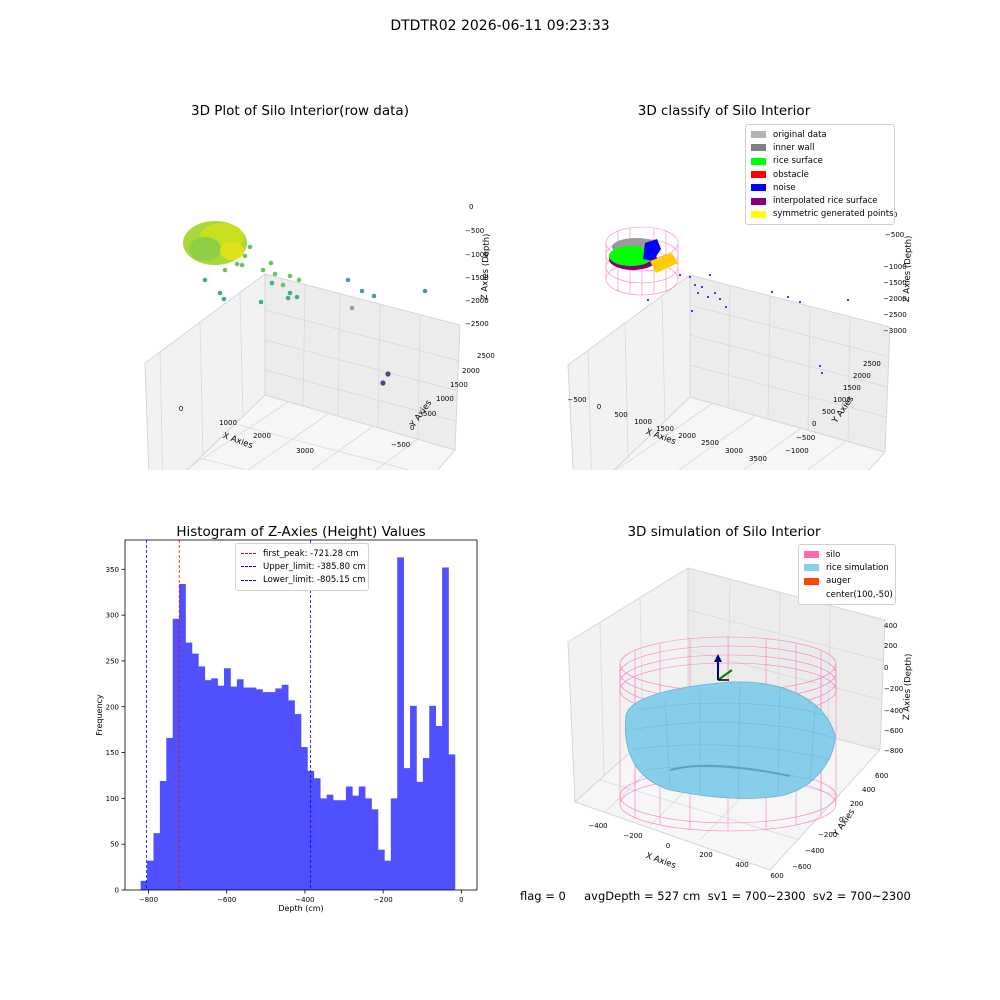  Describe the element at coordinates (112, 661) in the screenshot. I see `y-tick-label: 250` at that location.